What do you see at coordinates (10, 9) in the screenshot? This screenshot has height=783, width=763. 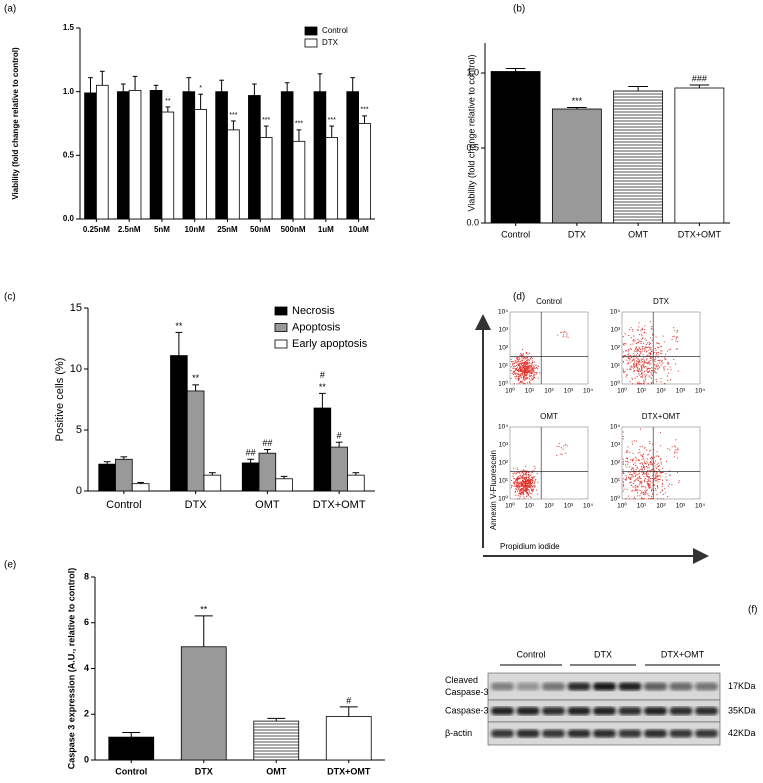 I see `panel-label: (a)` at bounding box center [10, 9].